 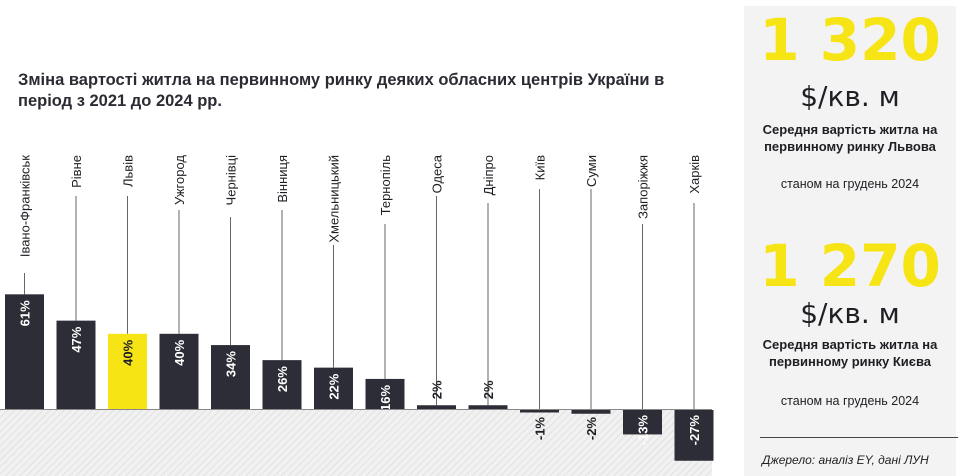 I want to click on source-note: Джерело: аналіз EY, дані ЛУН, so click(x=845, y=460).